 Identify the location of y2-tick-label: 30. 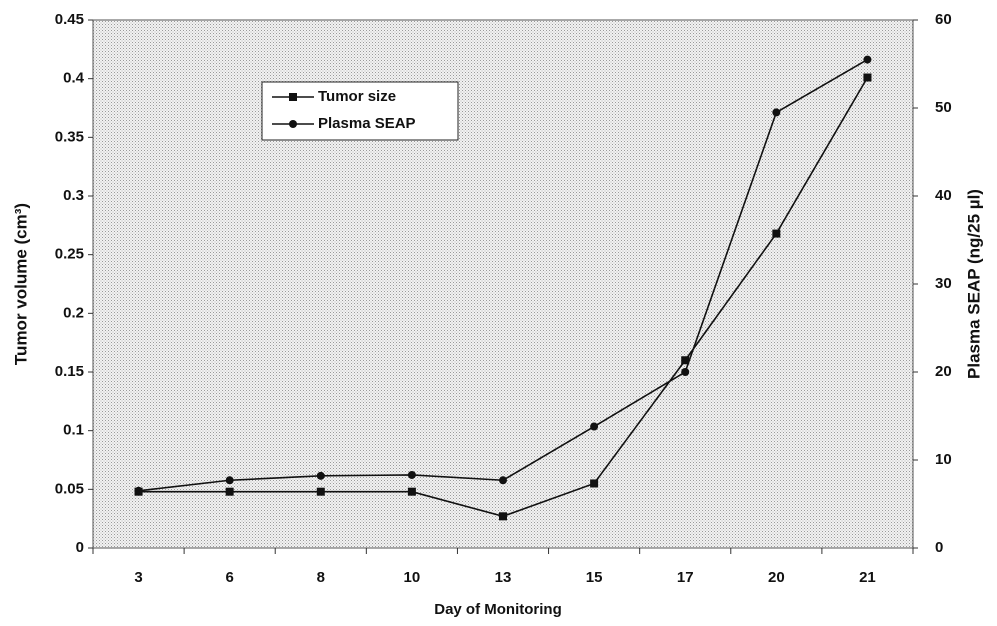
(943, 283).